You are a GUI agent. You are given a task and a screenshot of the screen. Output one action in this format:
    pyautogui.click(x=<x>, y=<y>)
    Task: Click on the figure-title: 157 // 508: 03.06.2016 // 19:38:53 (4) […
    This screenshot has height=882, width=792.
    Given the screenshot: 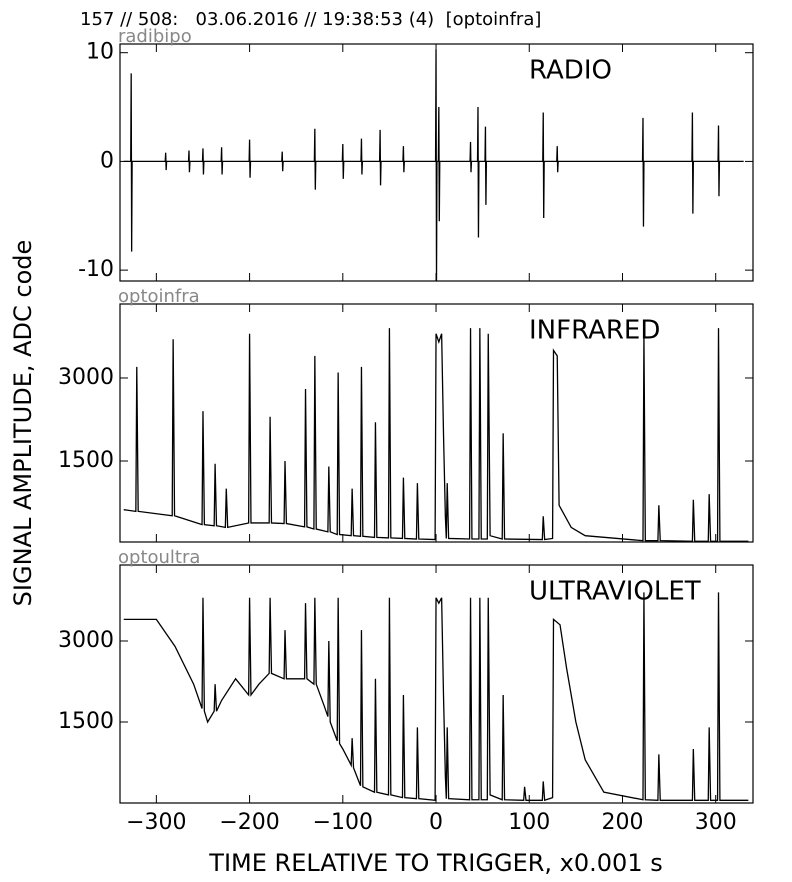 What is the action you would take?
    pyautogui.click(x=310, y=19)
    